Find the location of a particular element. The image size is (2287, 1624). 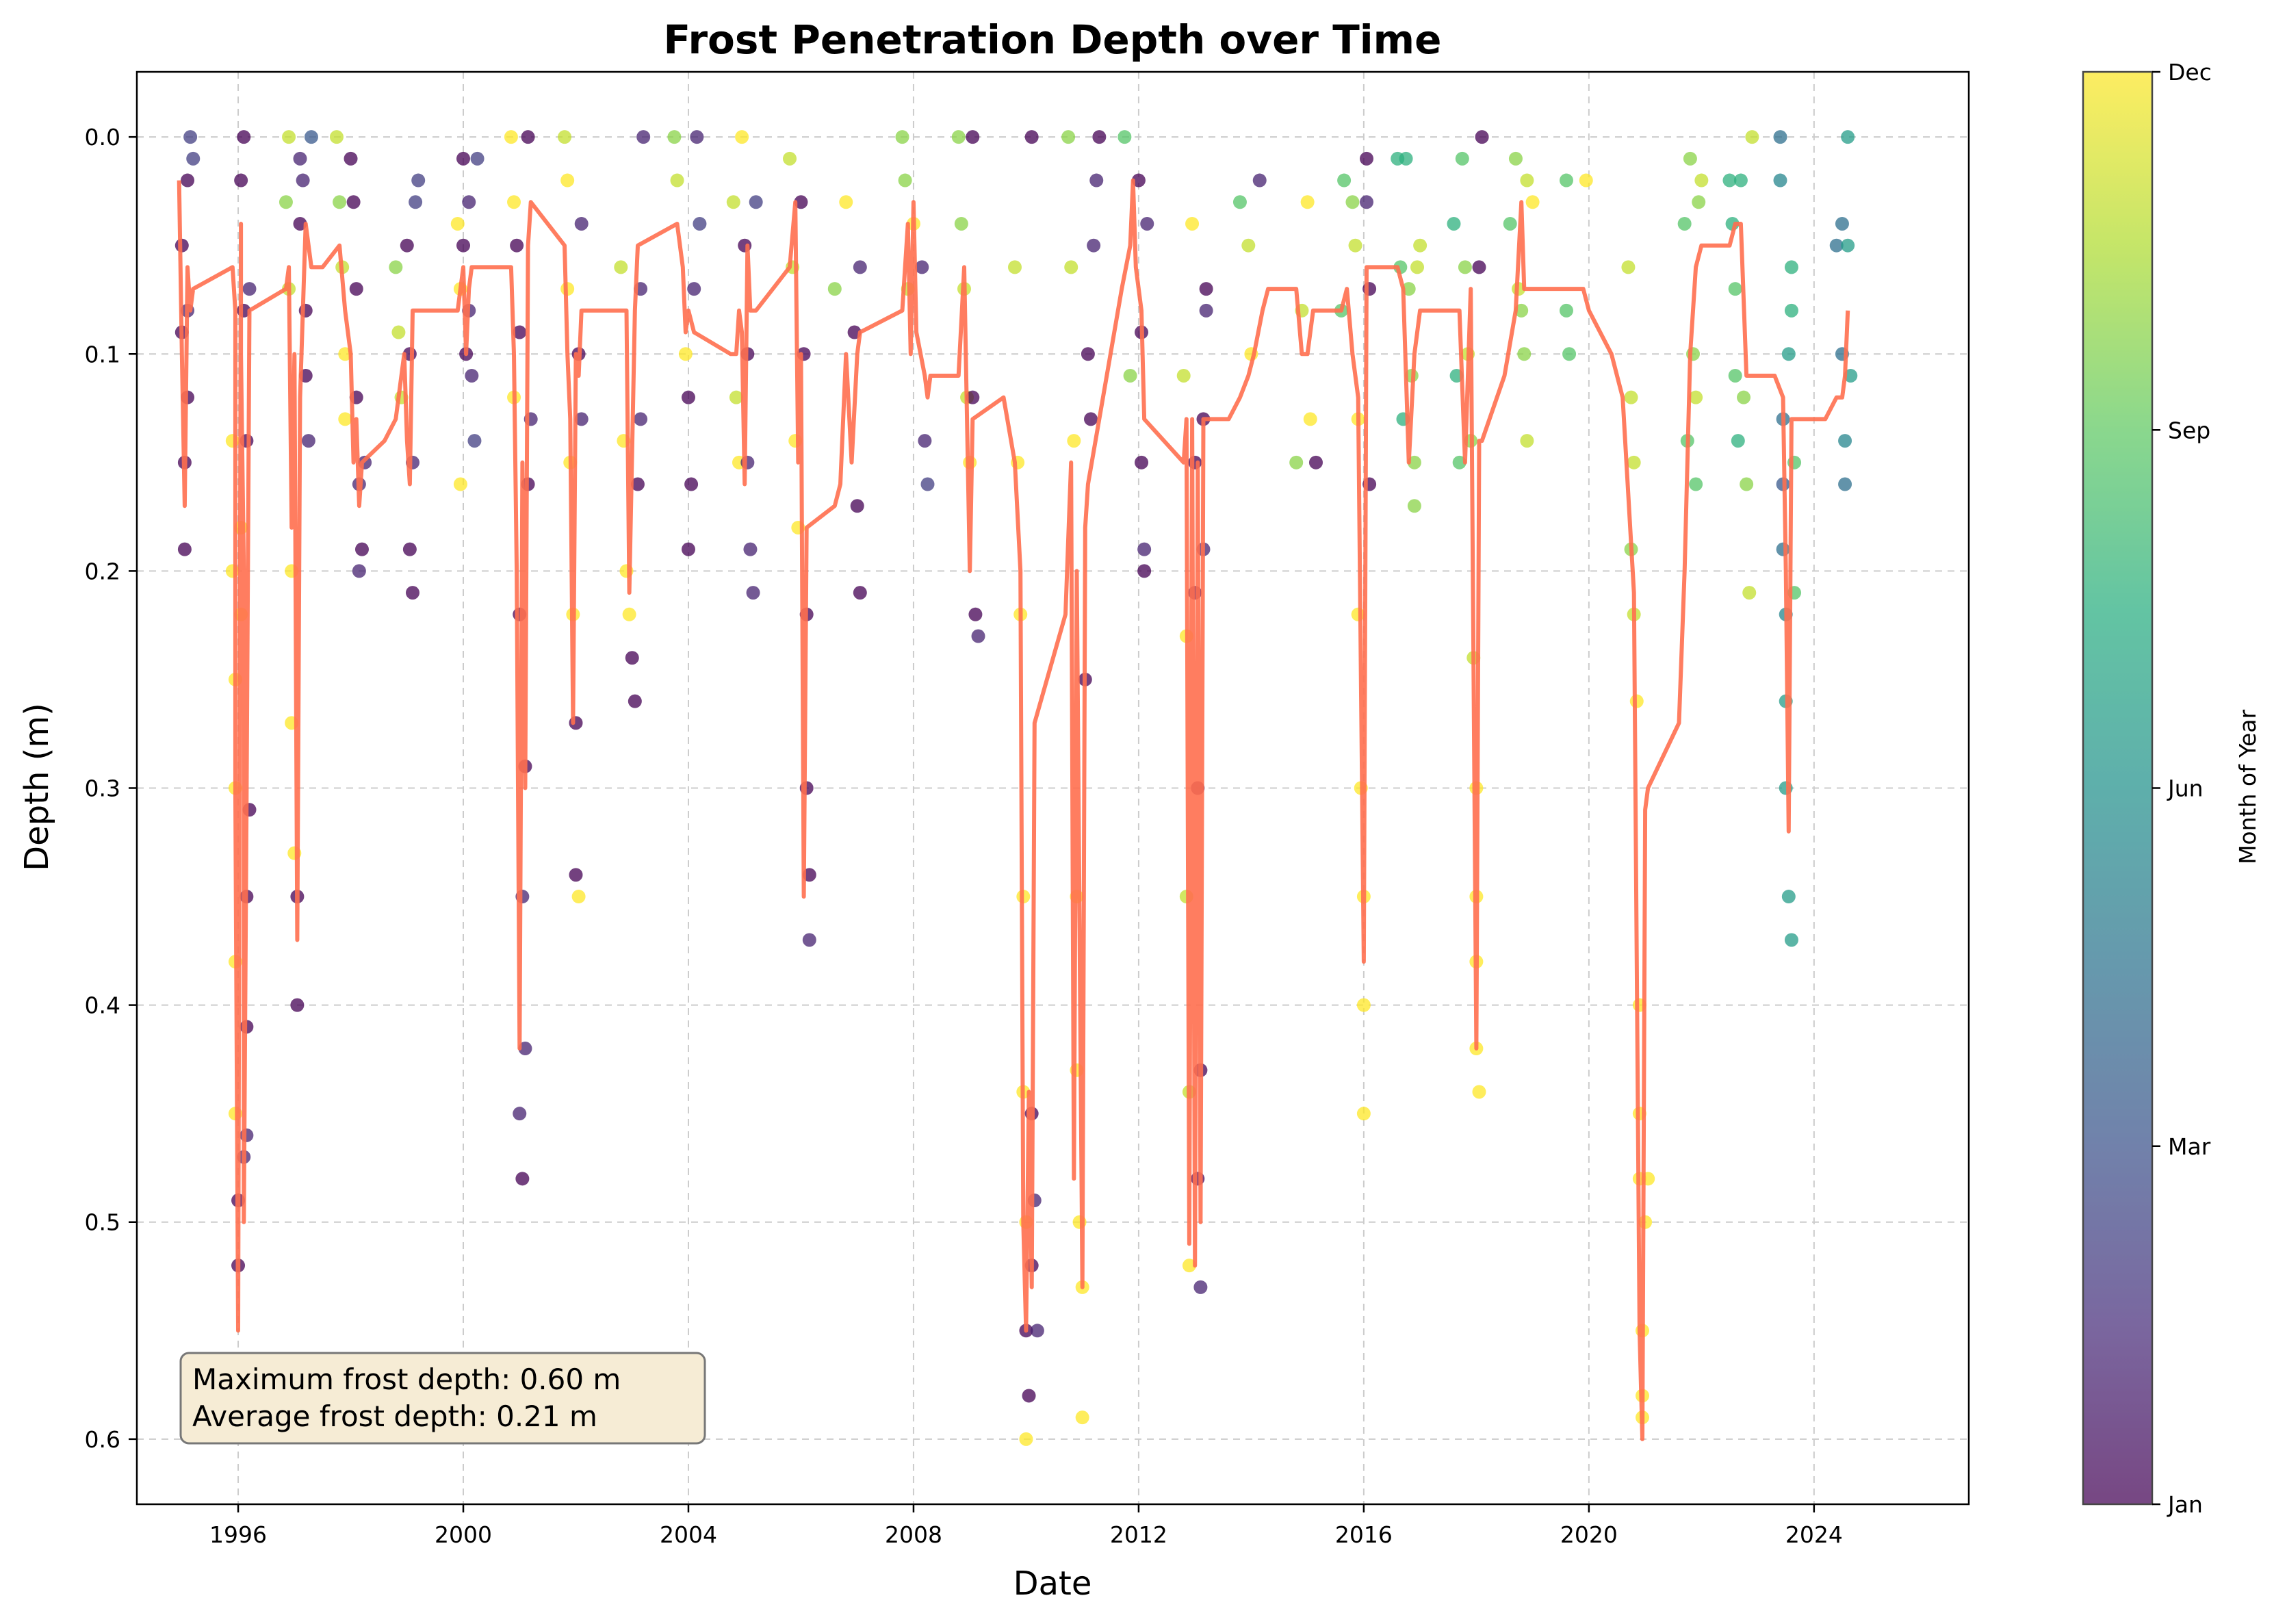

colorbar-ticks: Jan Mar Jun Sep Dec is located at coordinates (2182, 788).